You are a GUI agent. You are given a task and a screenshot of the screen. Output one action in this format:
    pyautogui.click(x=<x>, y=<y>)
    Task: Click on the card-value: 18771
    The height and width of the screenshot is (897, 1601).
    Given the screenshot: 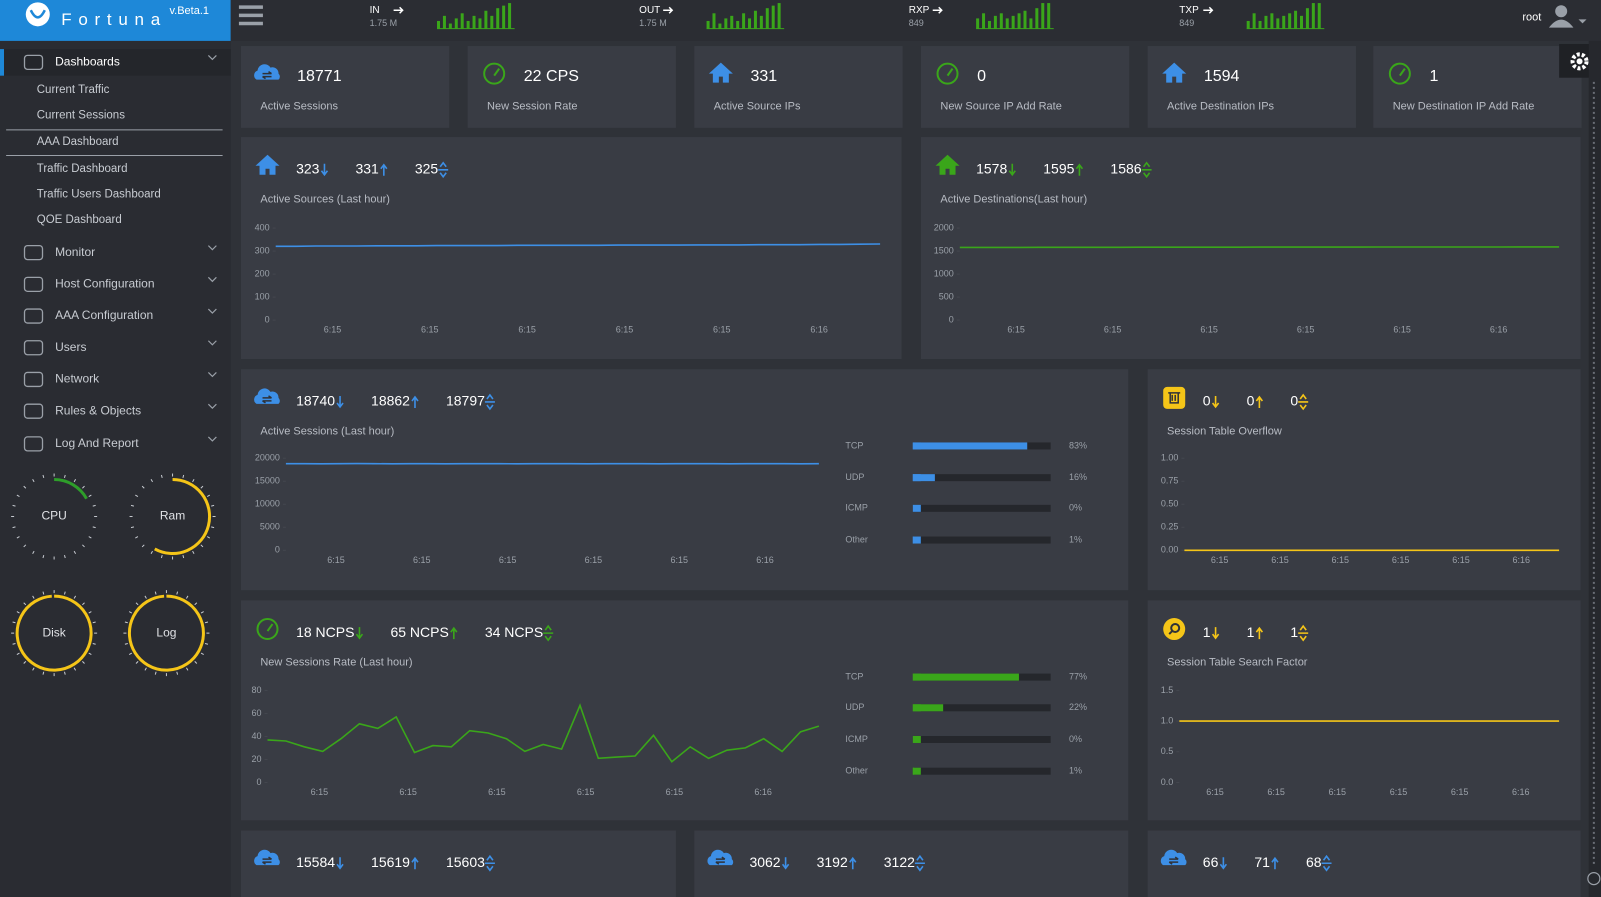 What is the action you would take?
    pyautogui.click(x=319, y=76)
    